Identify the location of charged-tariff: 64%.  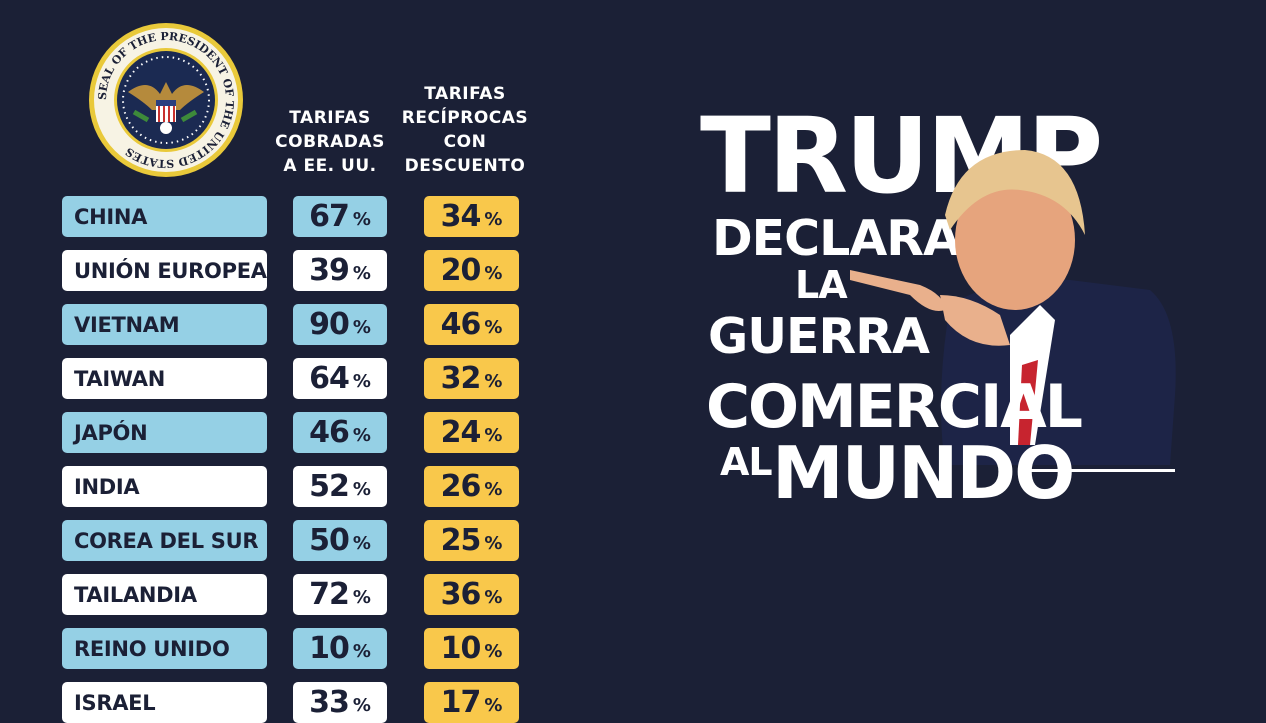
(340, 378).